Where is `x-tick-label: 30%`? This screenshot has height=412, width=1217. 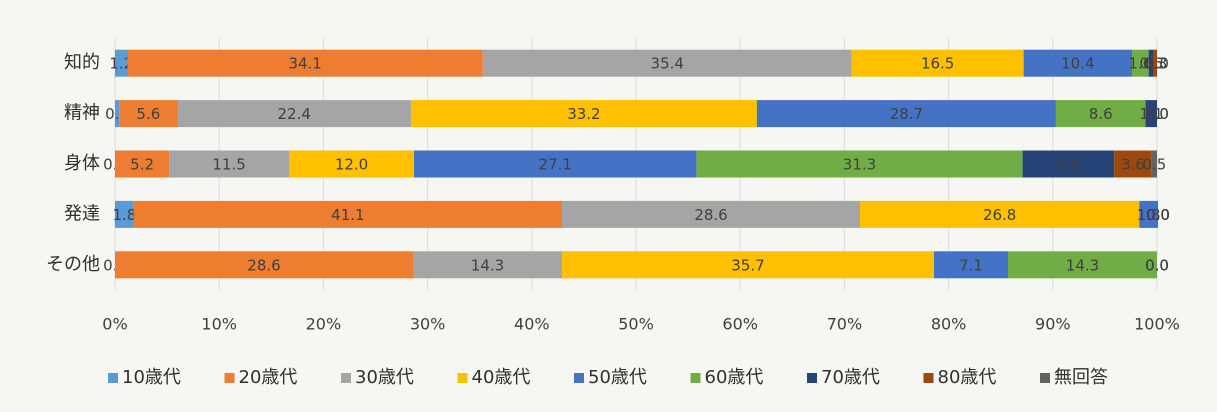
x-tick-label: 30% is located at coordinates (428, 324).